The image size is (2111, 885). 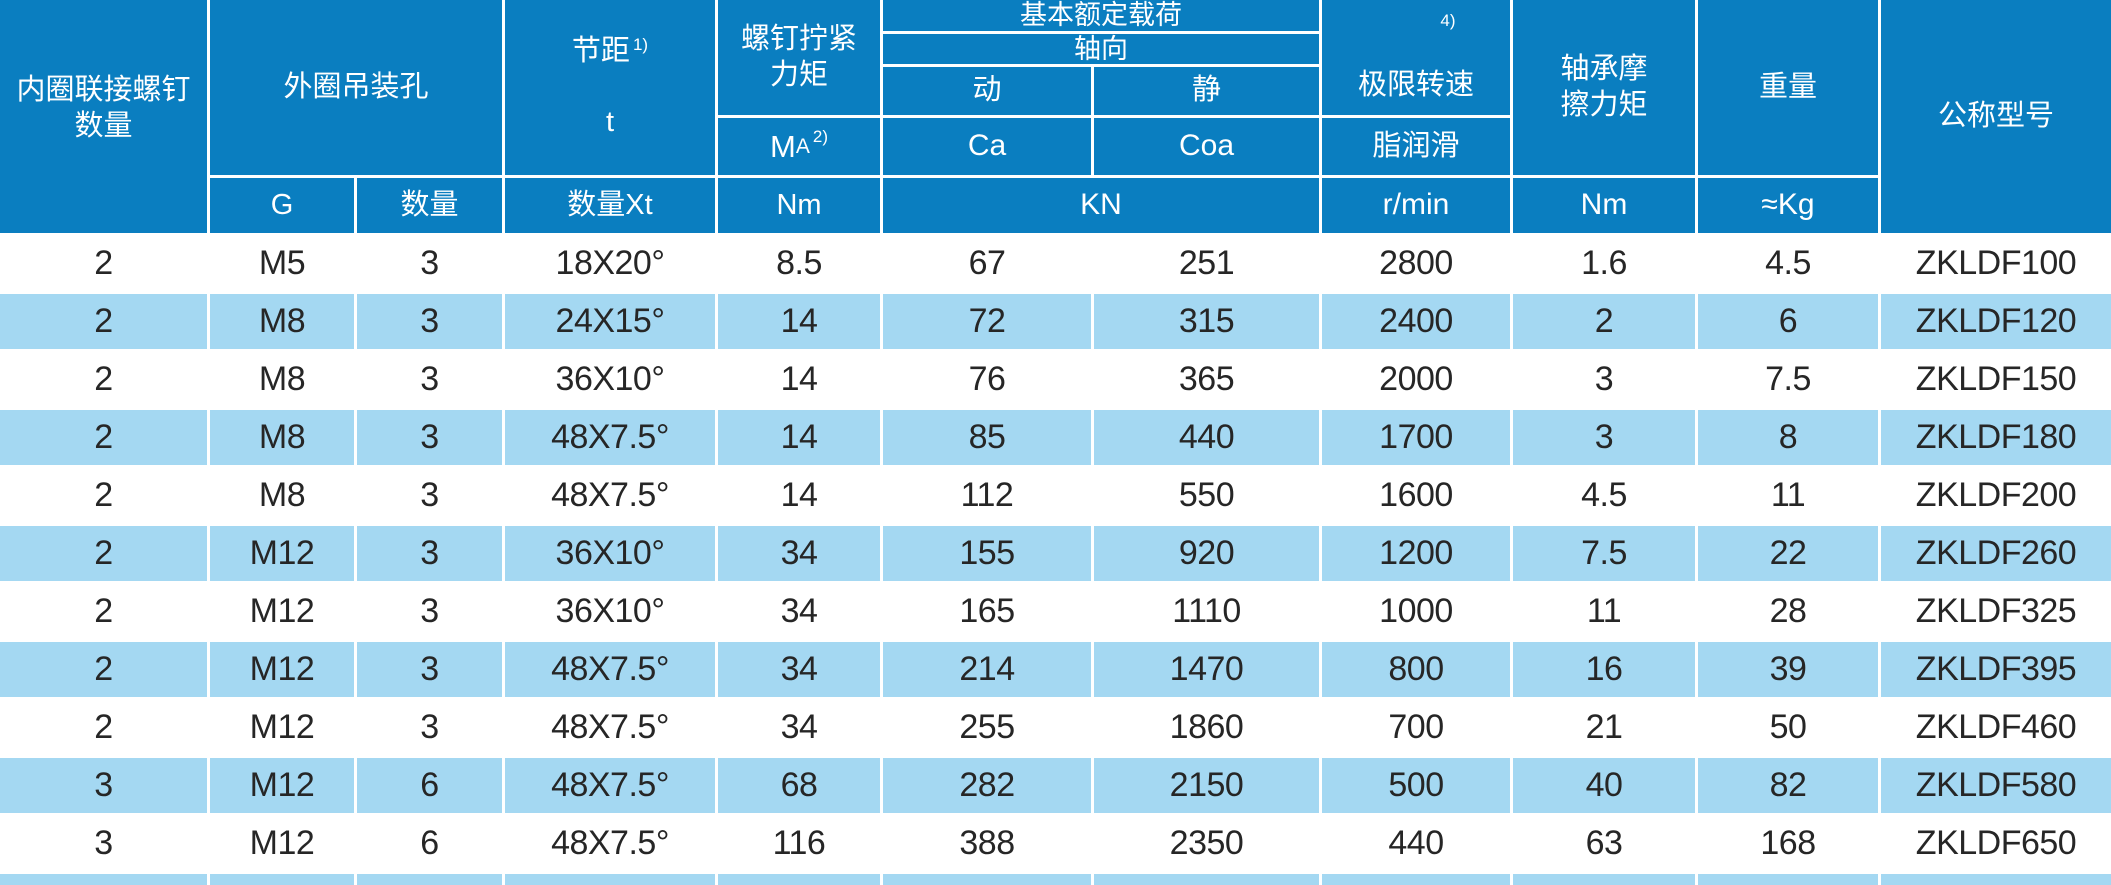 What do you see at coordinates (1604, 879) in the screenshot?
I see `cell-friction-torque` at bounding box center [1604, 879].